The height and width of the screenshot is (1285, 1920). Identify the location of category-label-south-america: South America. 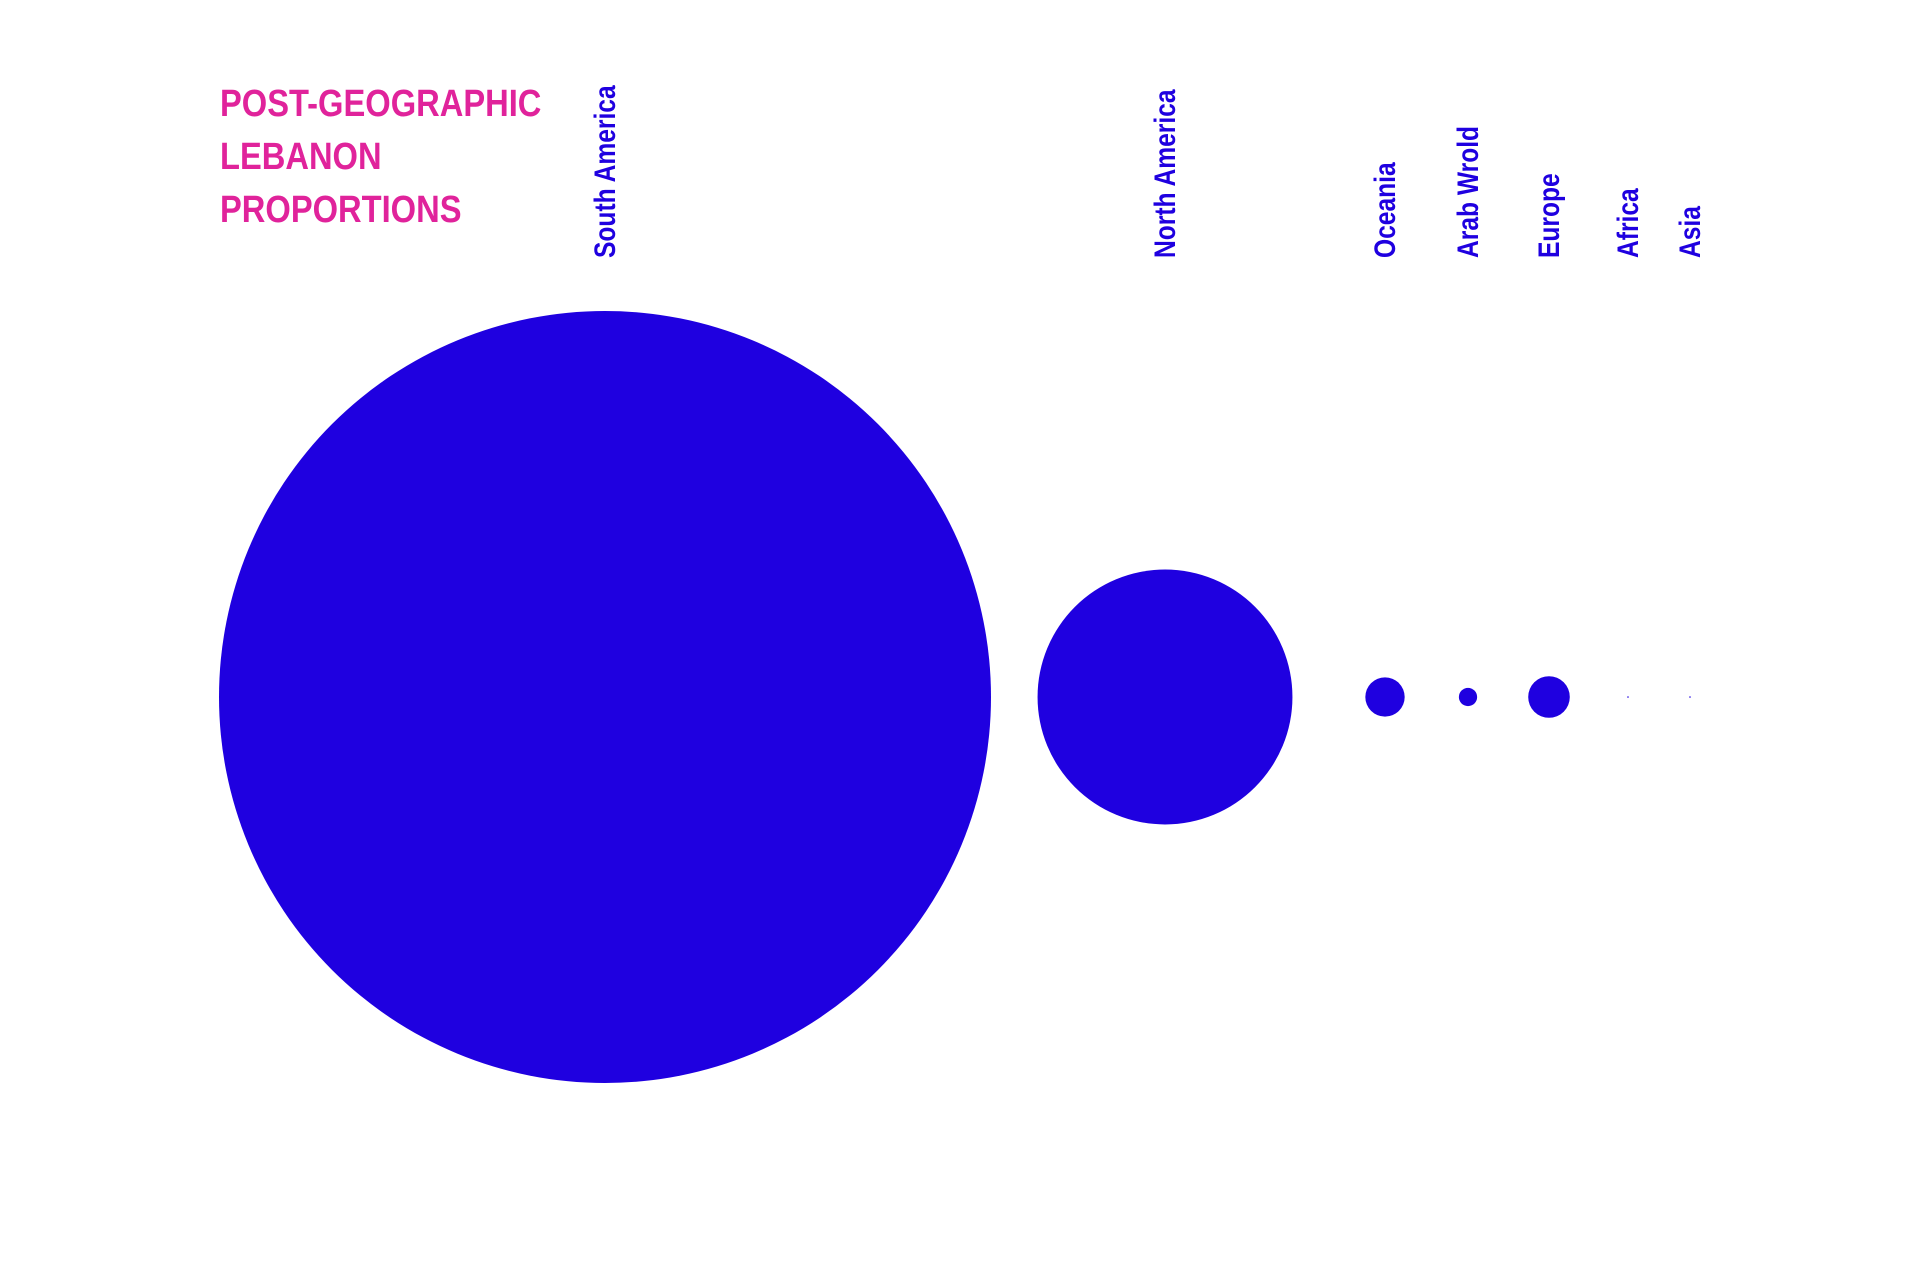
(605, 171).